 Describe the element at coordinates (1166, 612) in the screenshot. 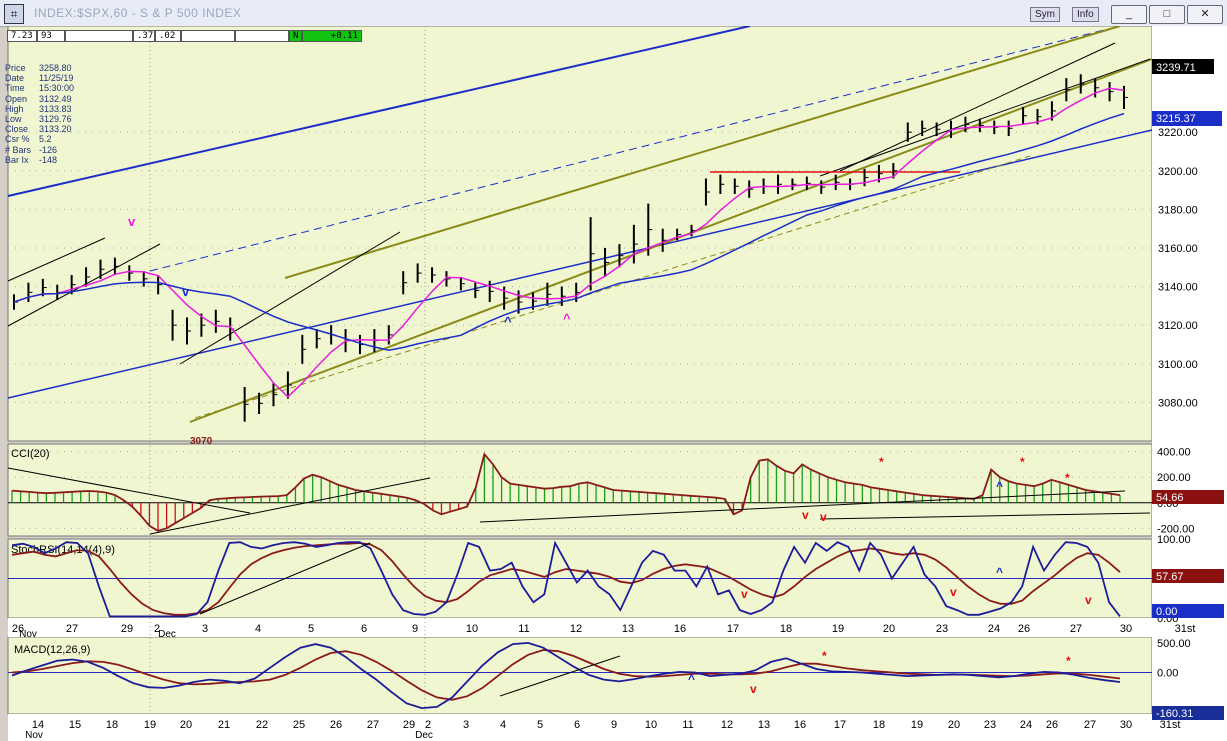

I see `stochrsi-value-label: 0.00` at that location.